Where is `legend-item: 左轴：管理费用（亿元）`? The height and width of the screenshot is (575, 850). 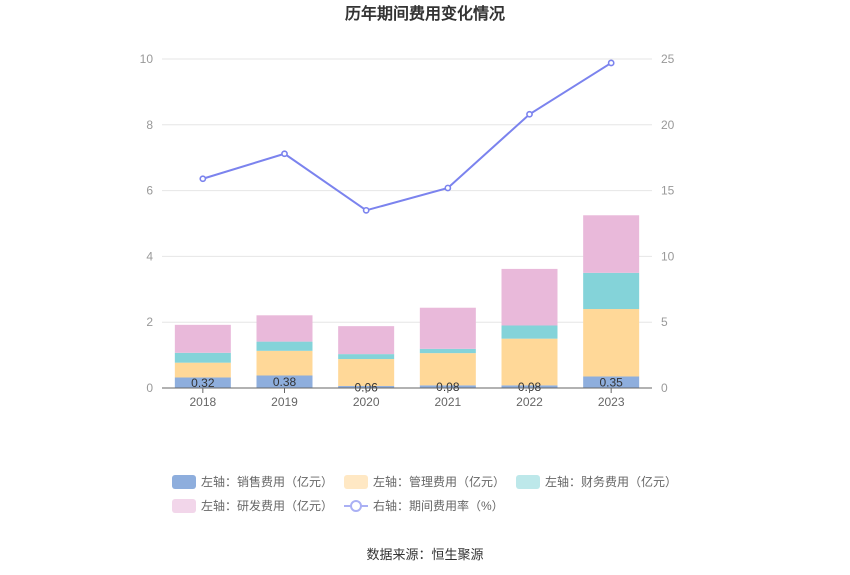 legend-item: 左轴：管理费用（亿元） is located at coordinates (424, 481).